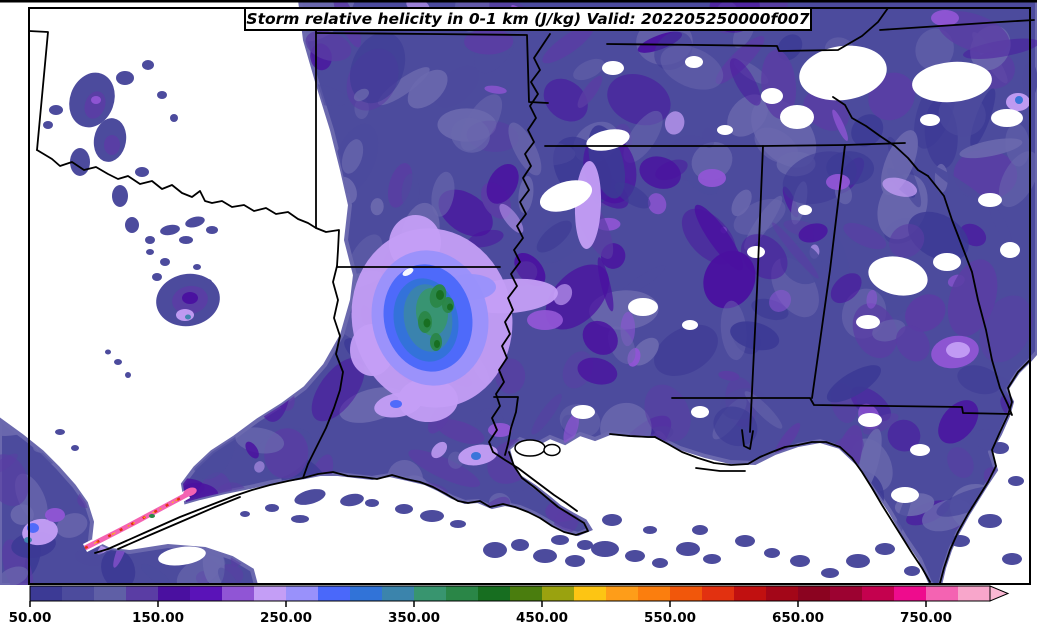  I want to click on colorbar-tick-label: 150.00, so click(158, 618).